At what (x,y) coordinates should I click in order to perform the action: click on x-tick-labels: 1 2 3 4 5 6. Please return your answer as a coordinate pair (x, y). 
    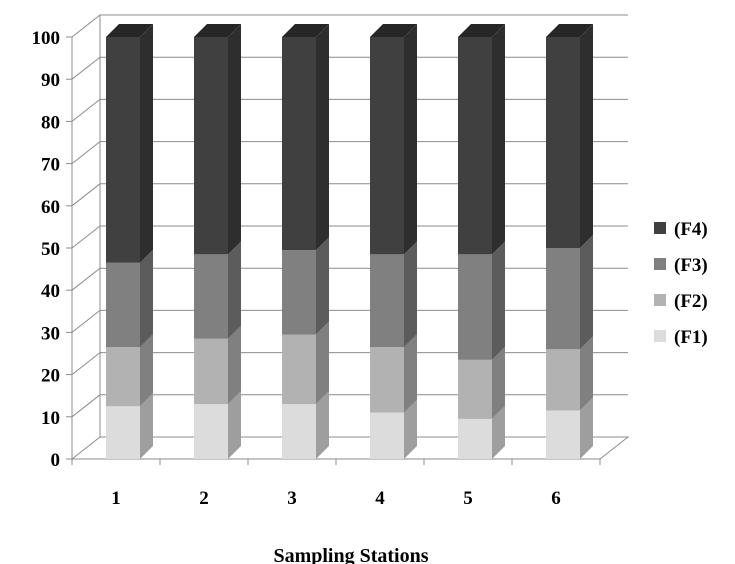
    Looking at the image, I should click on (336, 498).